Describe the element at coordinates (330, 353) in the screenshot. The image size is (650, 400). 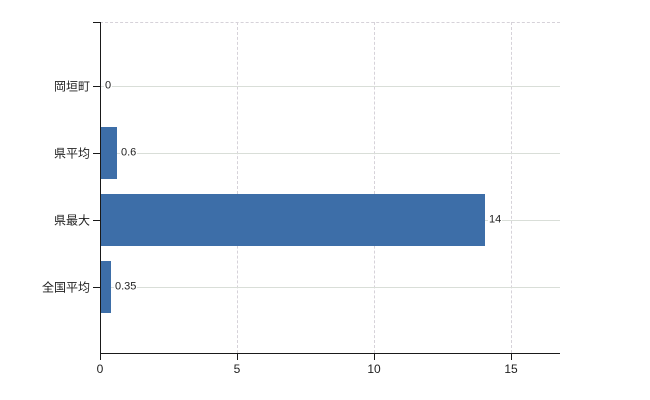
I see `x-axis` at that location.